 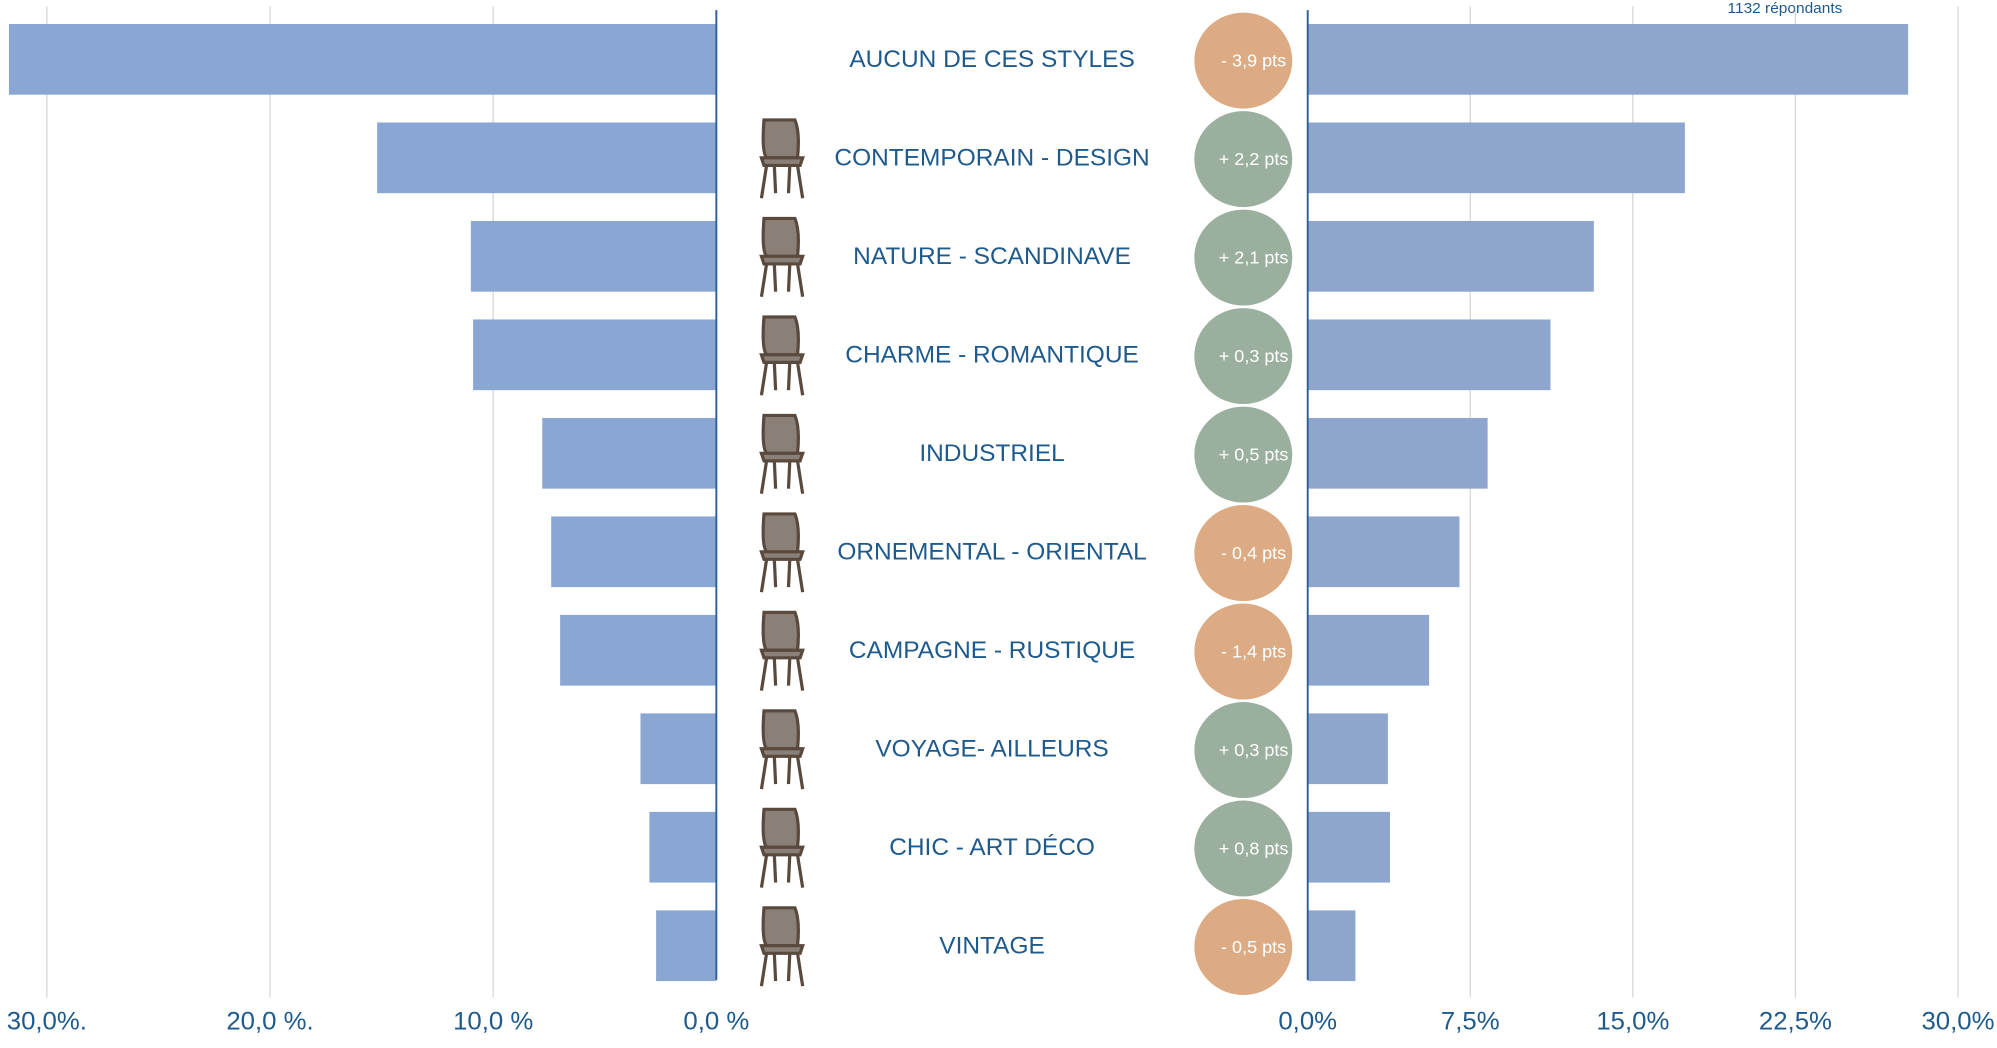 I want to click on x-tick-label: 30,0%, so click(x=1957, y=1022).